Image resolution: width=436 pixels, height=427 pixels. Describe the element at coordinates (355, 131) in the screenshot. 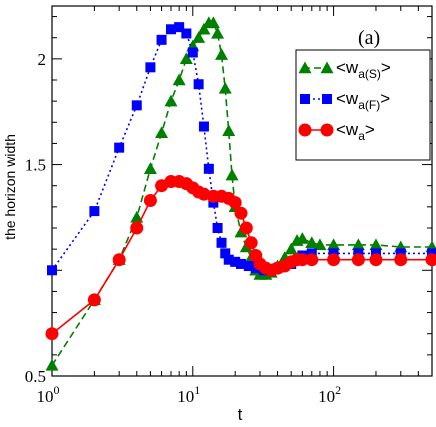

I see `legend-label: <wa>` at that location.